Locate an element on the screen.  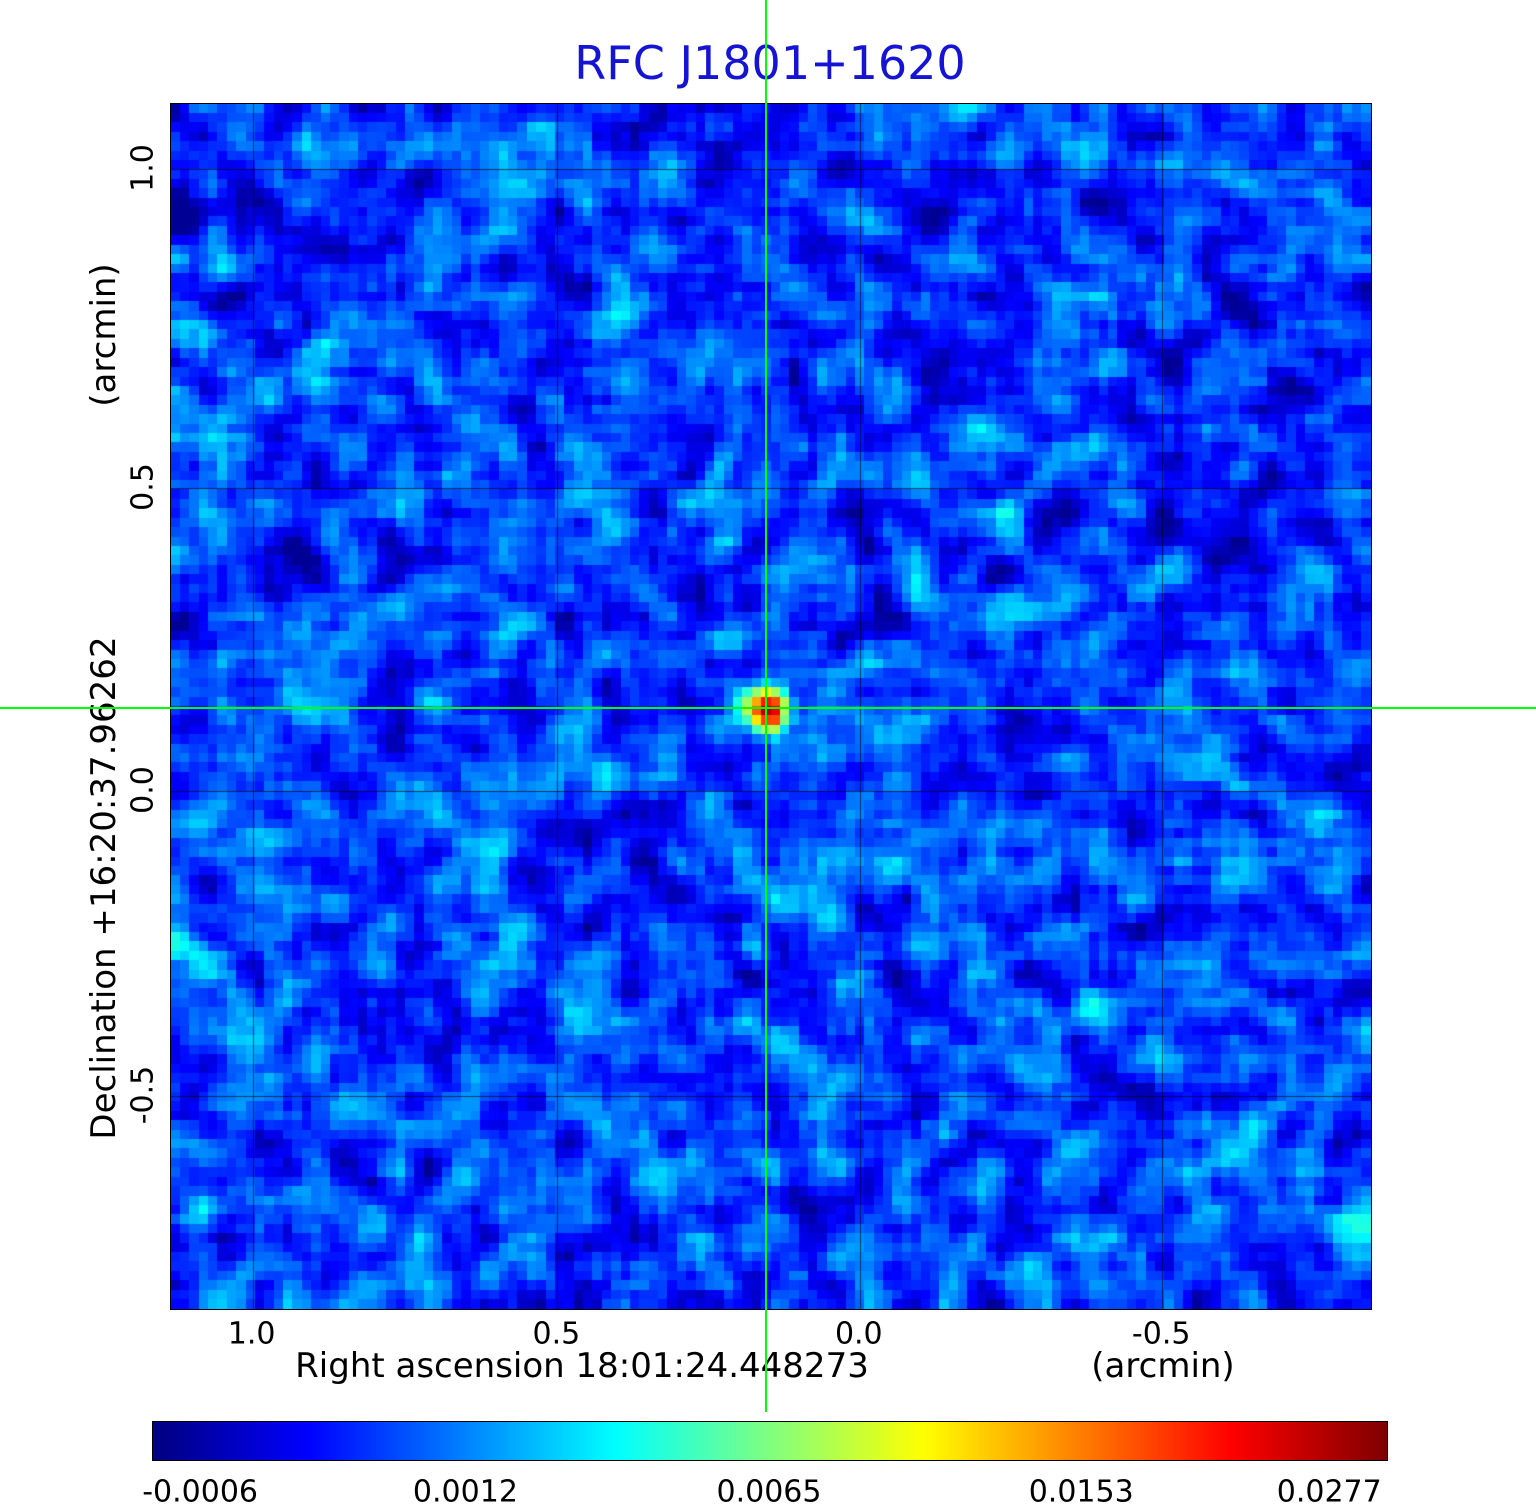
x-tick-label: 0.5 is located at coordinates (556, 1334).